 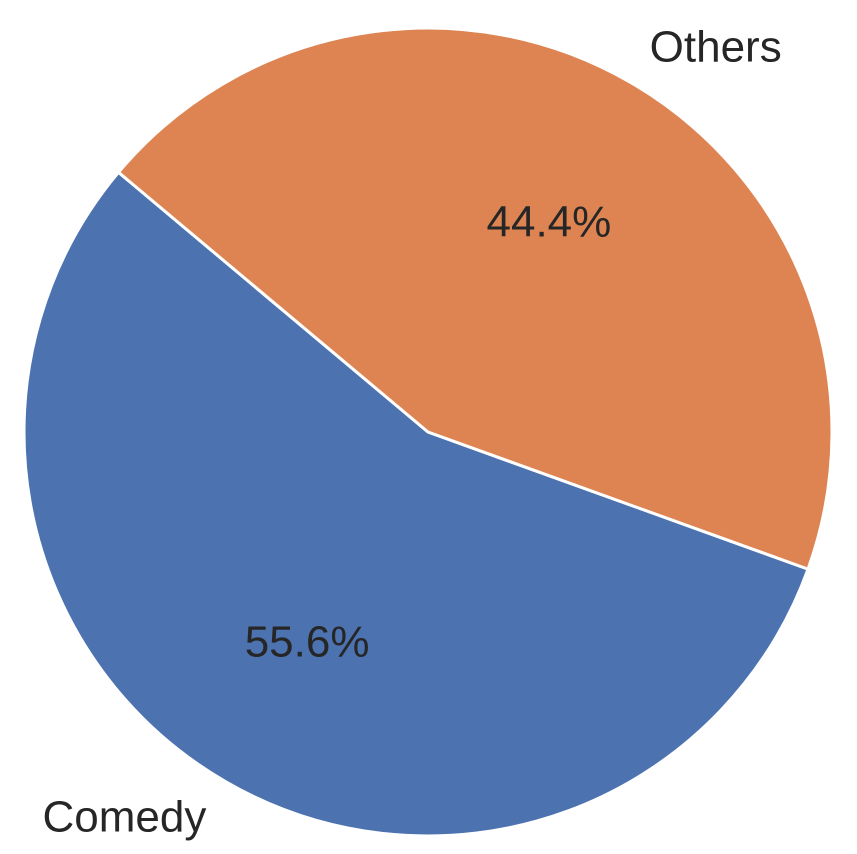 I want to click on percent-label-others: 44.4%, so click(x=549, y=221).